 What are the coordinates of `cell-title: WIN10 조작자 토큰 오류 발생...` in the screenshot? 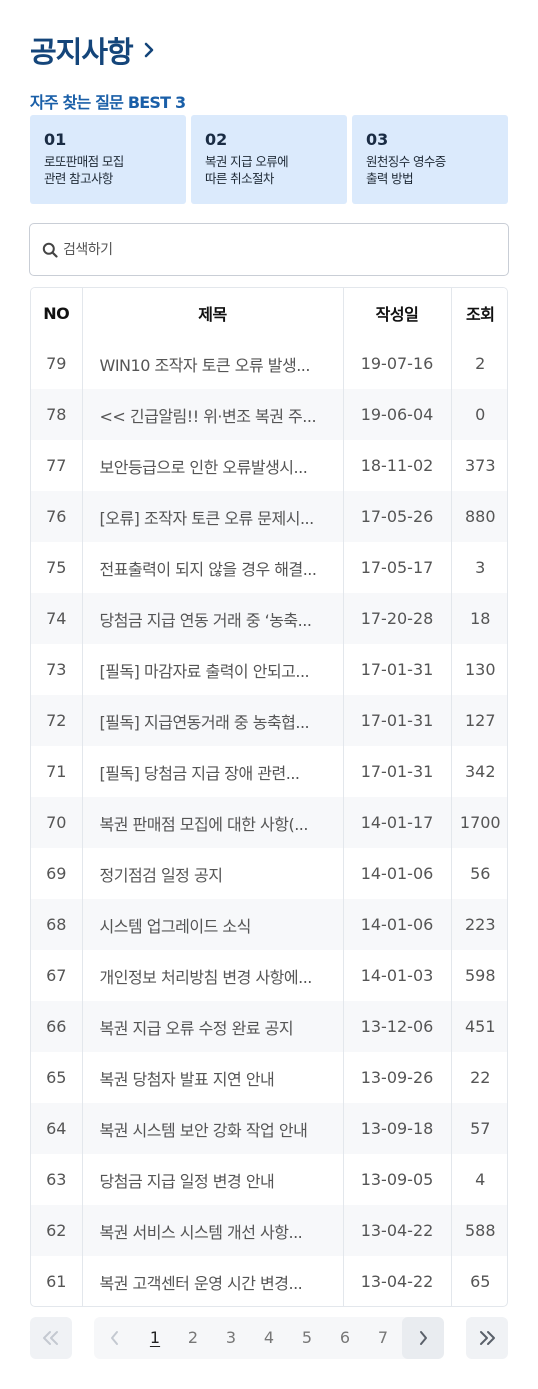 It's located at (213, 363).